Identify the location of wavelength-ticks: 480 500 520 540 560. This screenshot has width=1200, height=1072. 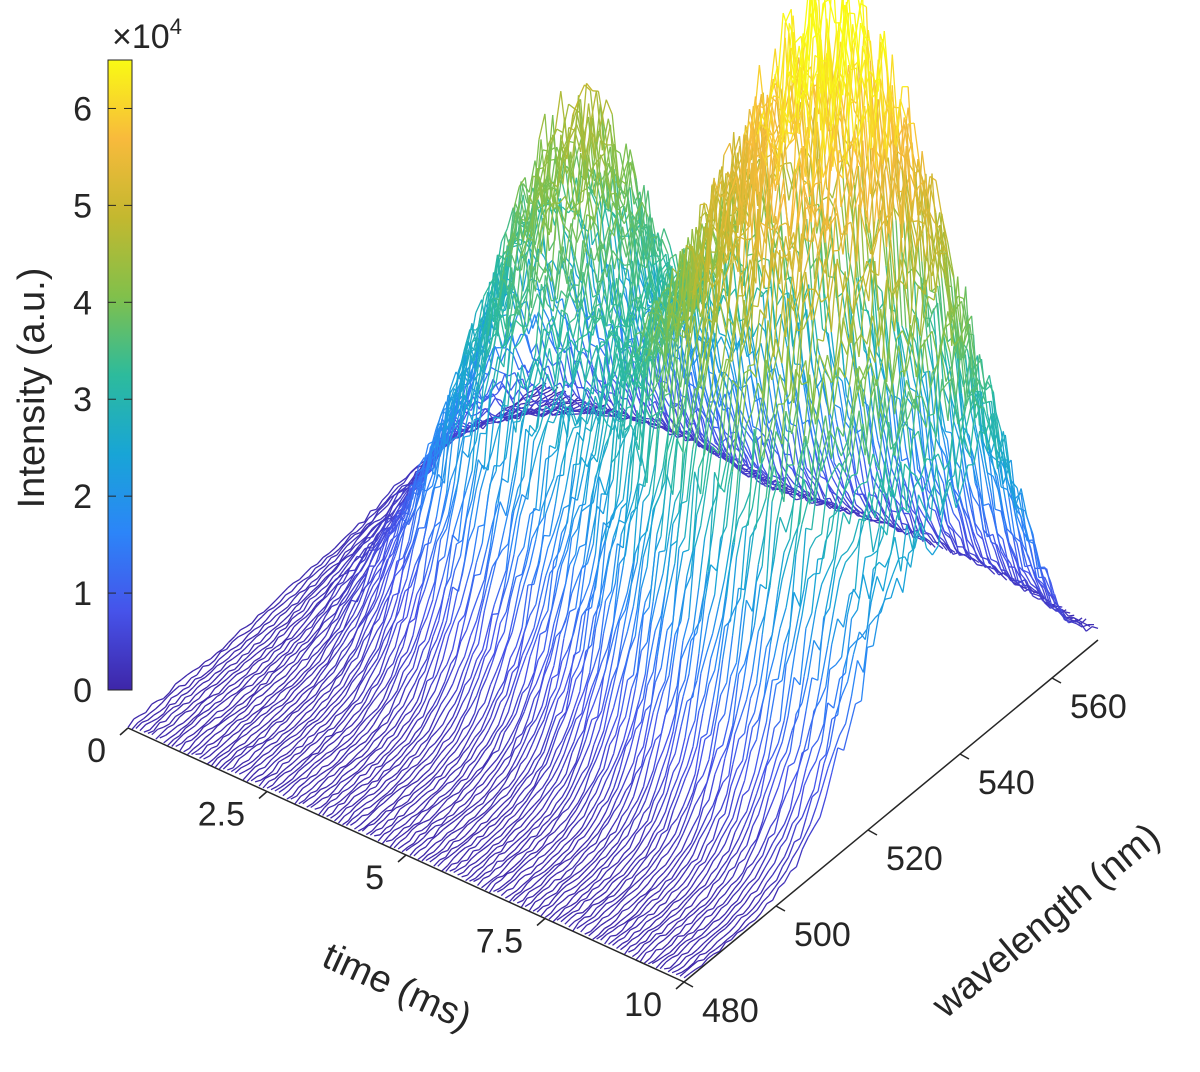
(905, 853).